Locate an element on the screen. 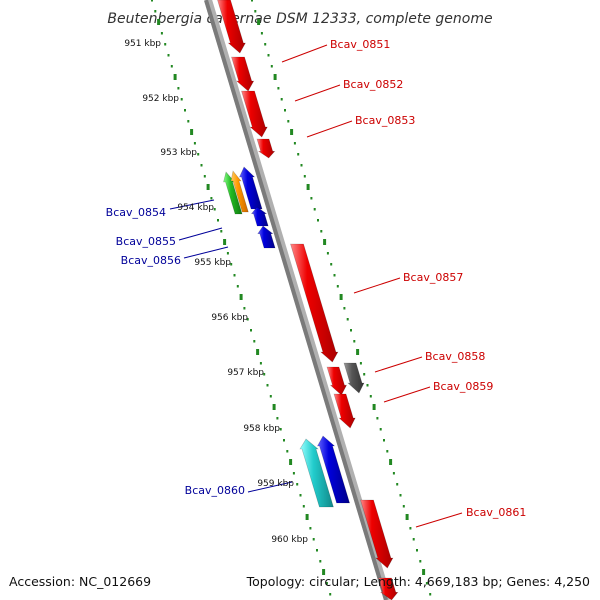 The width and height of the screenshot is (600, 600). gene-bcav-0856b is located at coordinates (266, 237).